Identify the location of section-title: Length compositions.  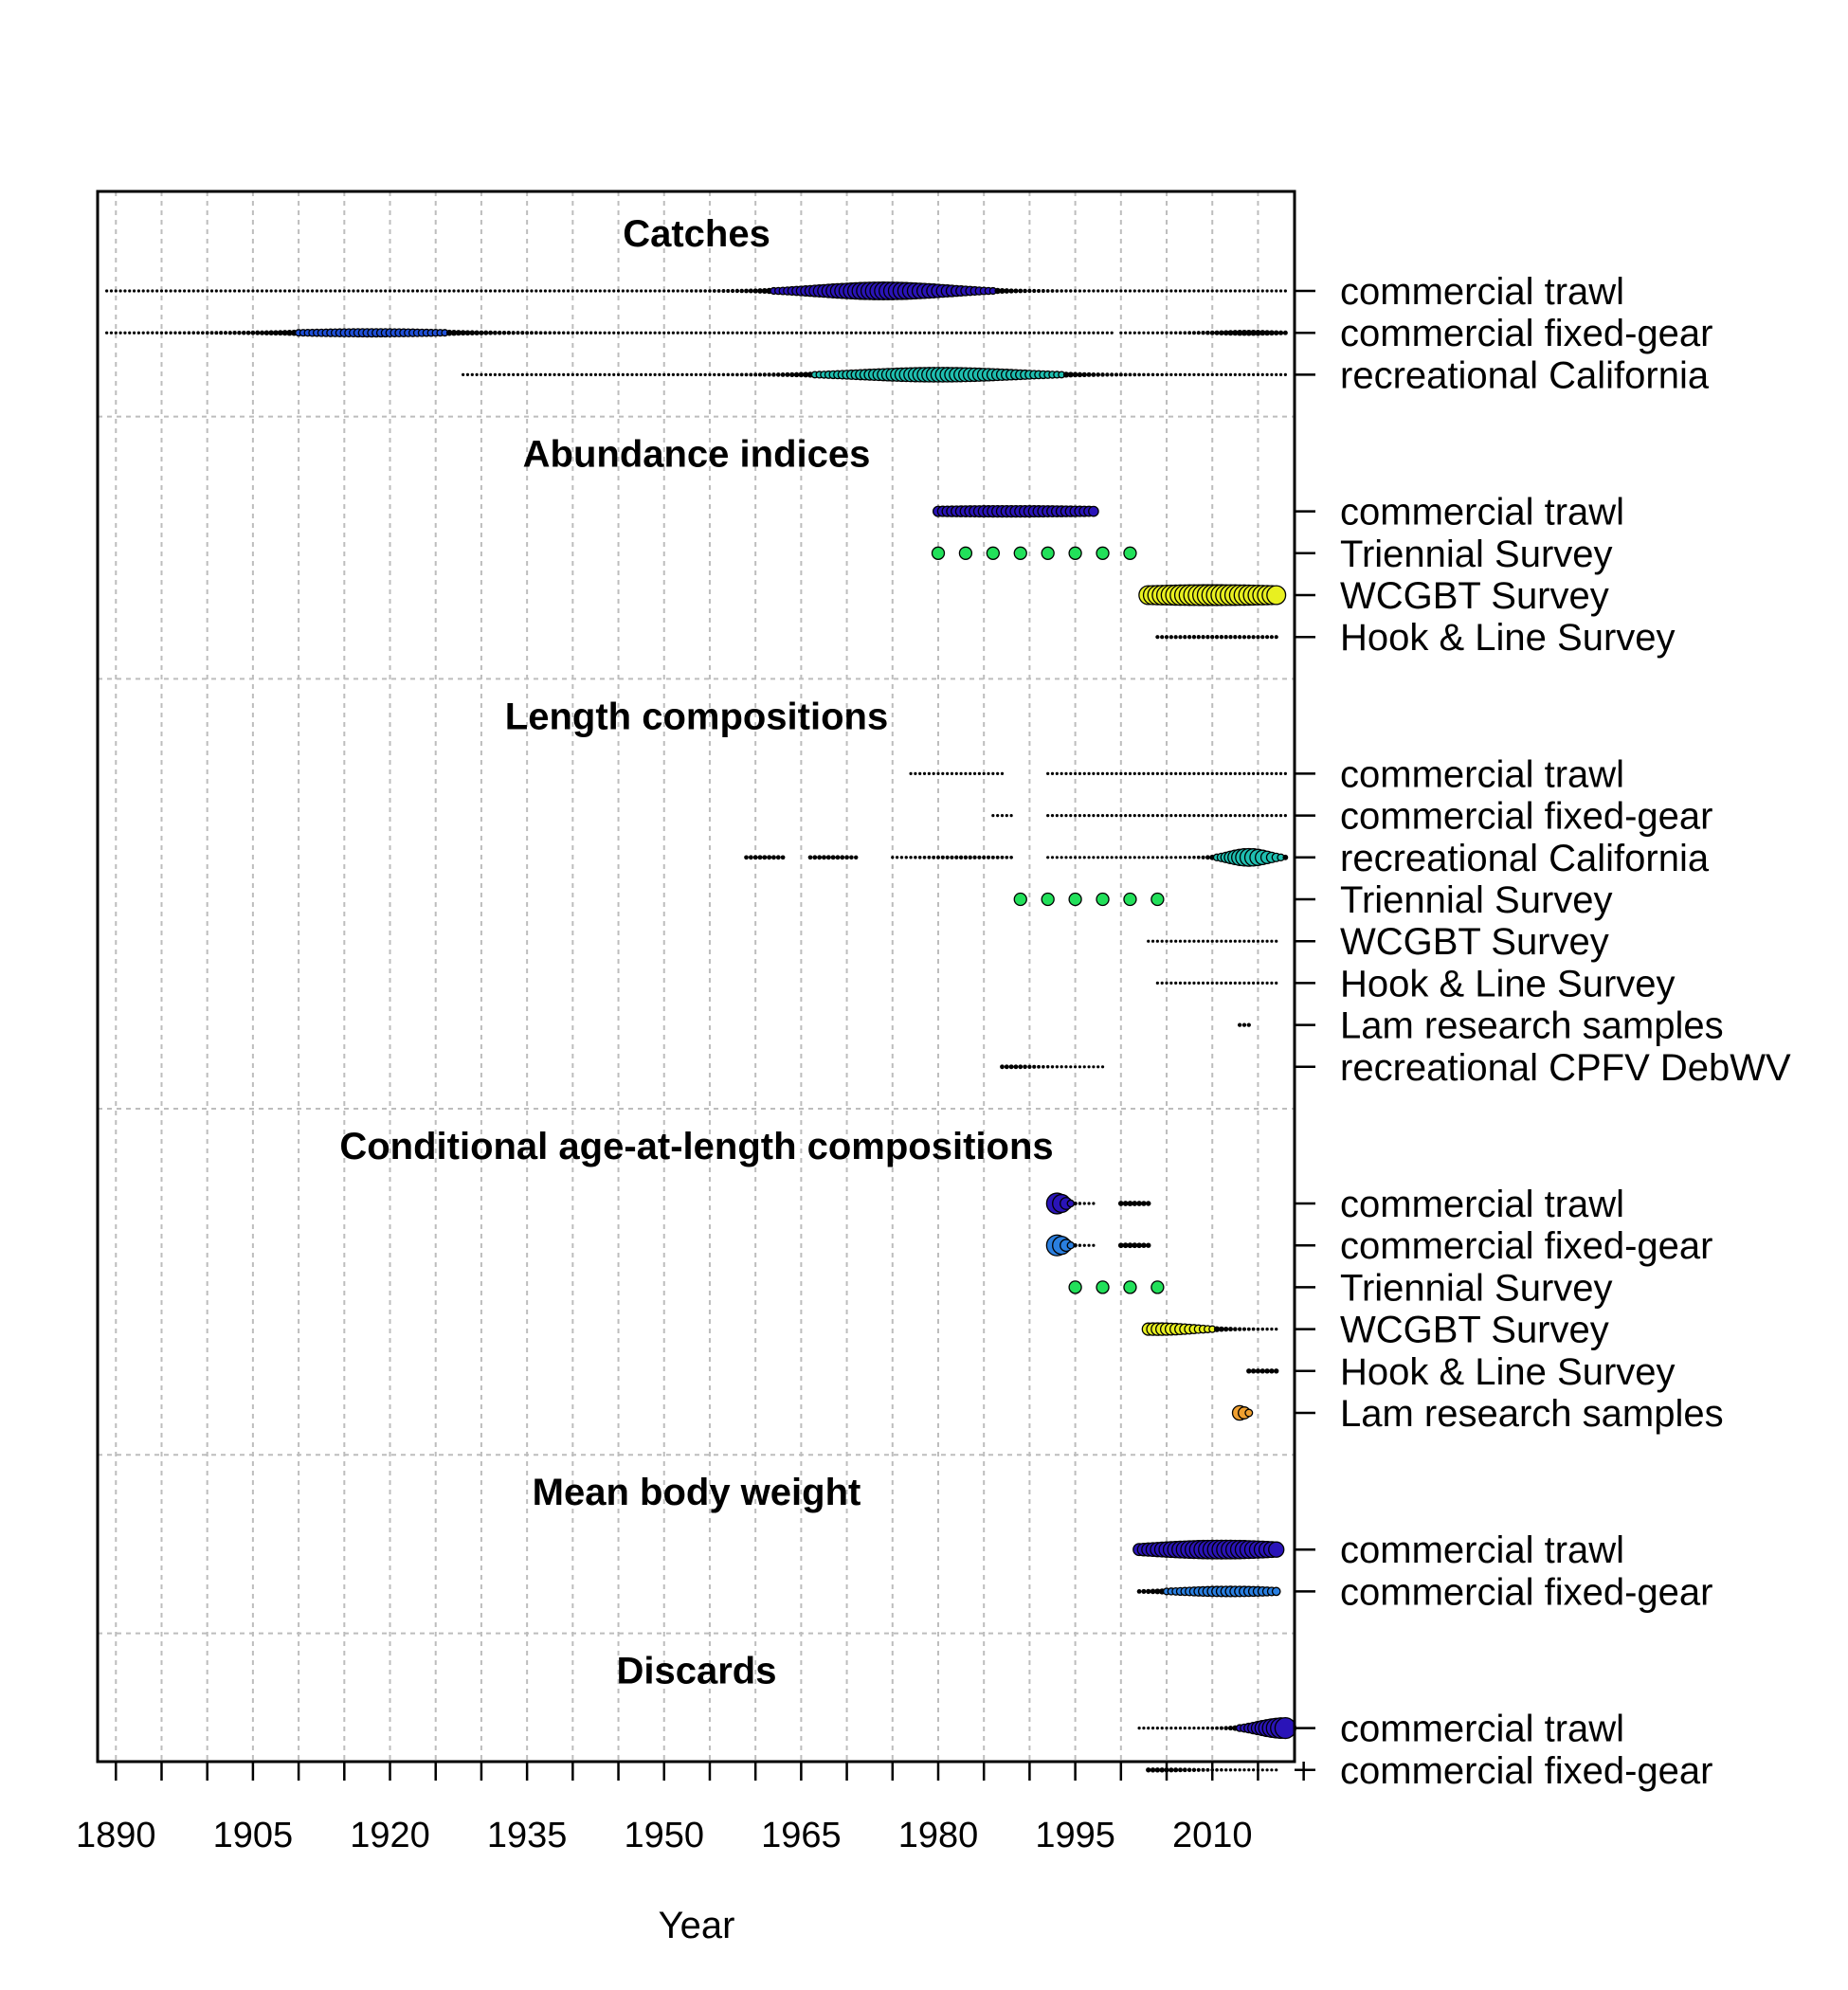
(697, 716).